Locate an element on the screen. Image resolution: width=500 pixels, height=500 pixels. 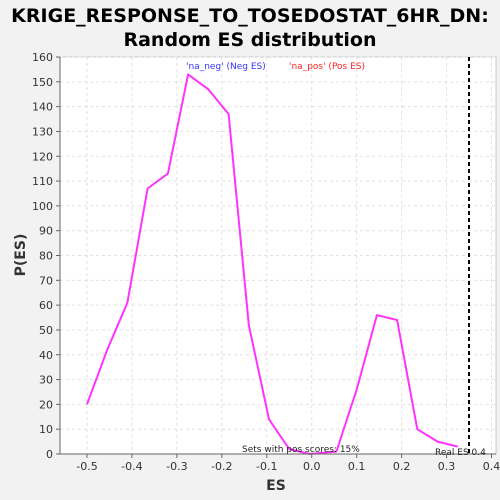
y-tick-label: 100 is located at coordinates (42, 206).